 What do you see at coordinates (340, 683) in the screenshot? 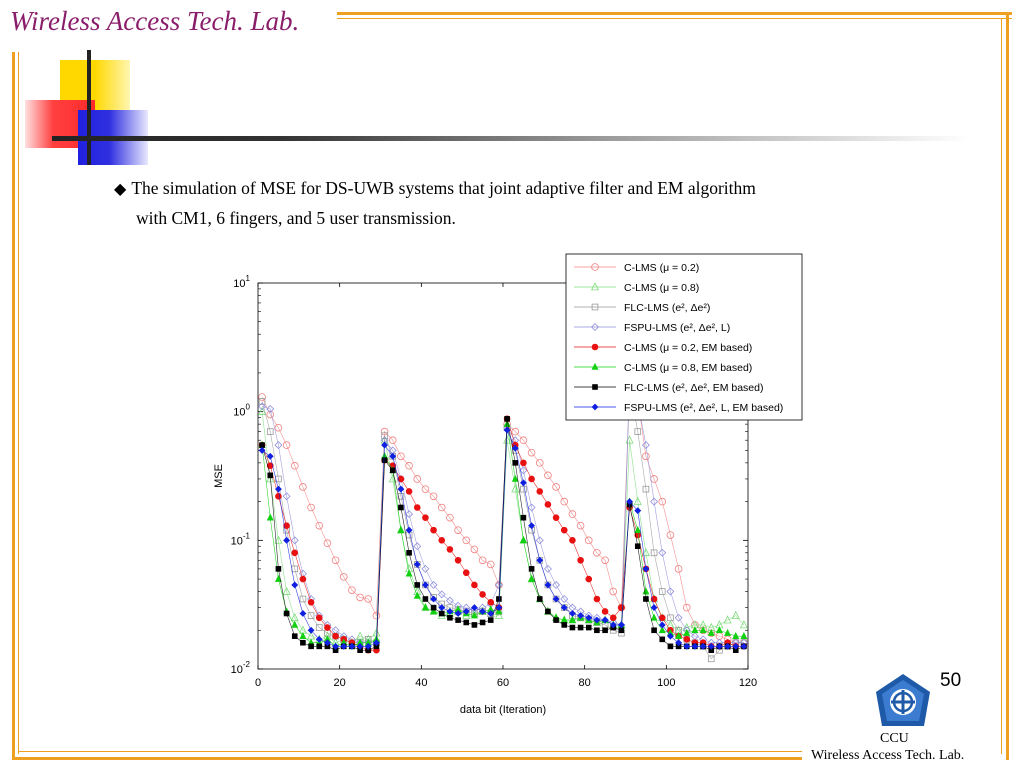
I see `x-tick-label: 20` at bounding box center [340, 683].